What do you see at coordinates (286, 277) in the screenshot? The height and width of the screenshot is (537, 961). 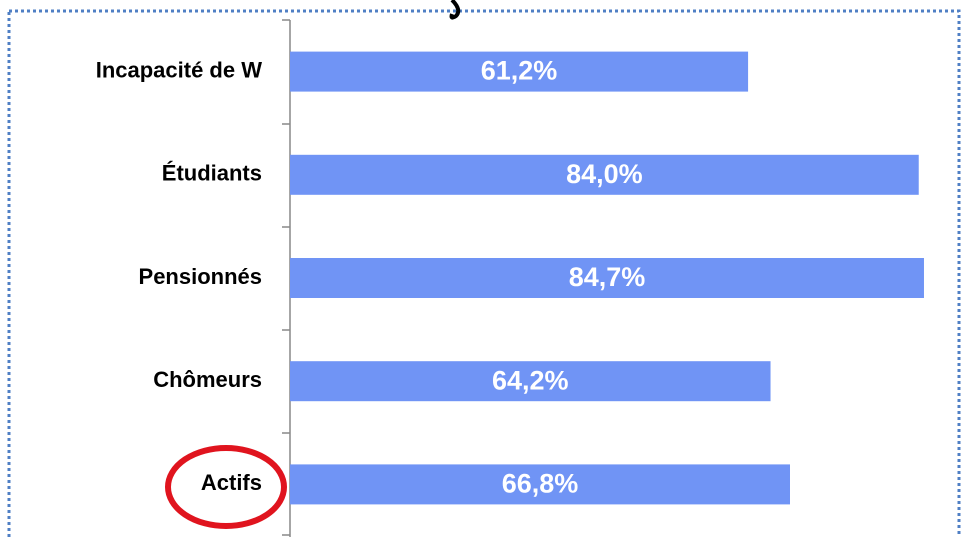 I see `category-separators` at bounding box center [286, 277].